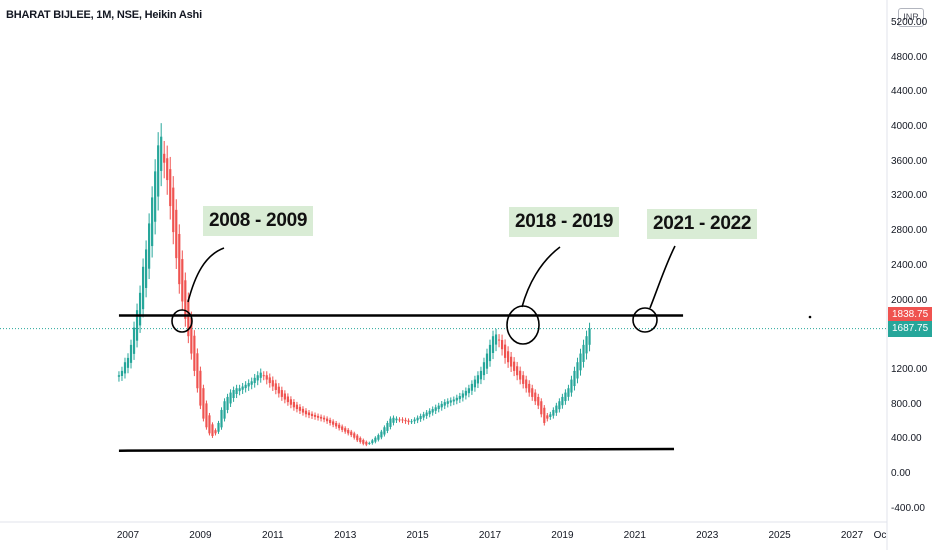 Image resolution: width=932 pixels, height=550 pixels. I want to click on x-tick-label: 2011, so click(273, 535).